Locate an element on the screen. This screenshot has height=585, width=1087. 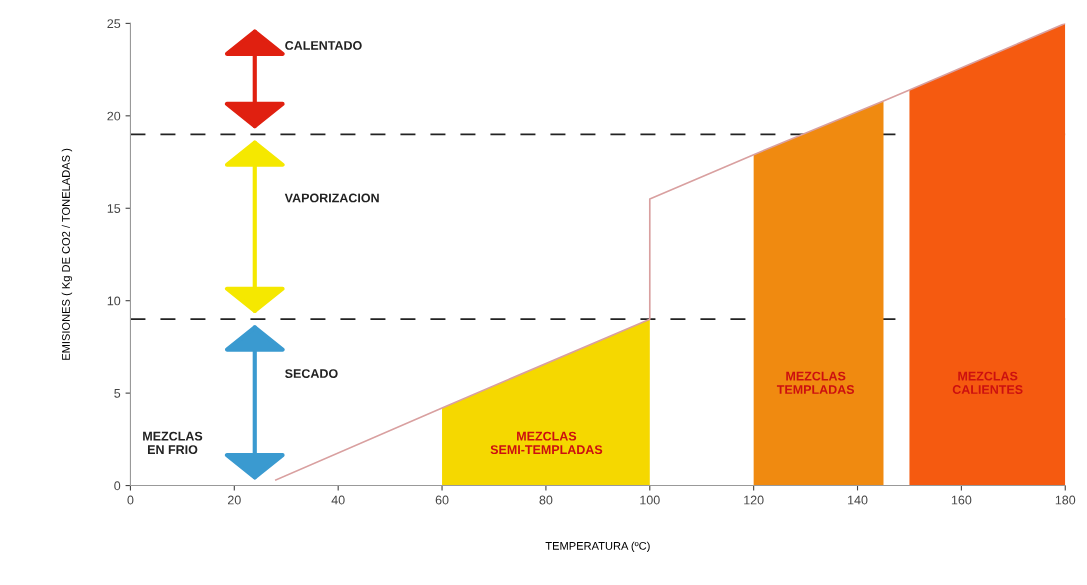
annotation: MEZCLAS EN FRIO is located at coordinates (173, 443).